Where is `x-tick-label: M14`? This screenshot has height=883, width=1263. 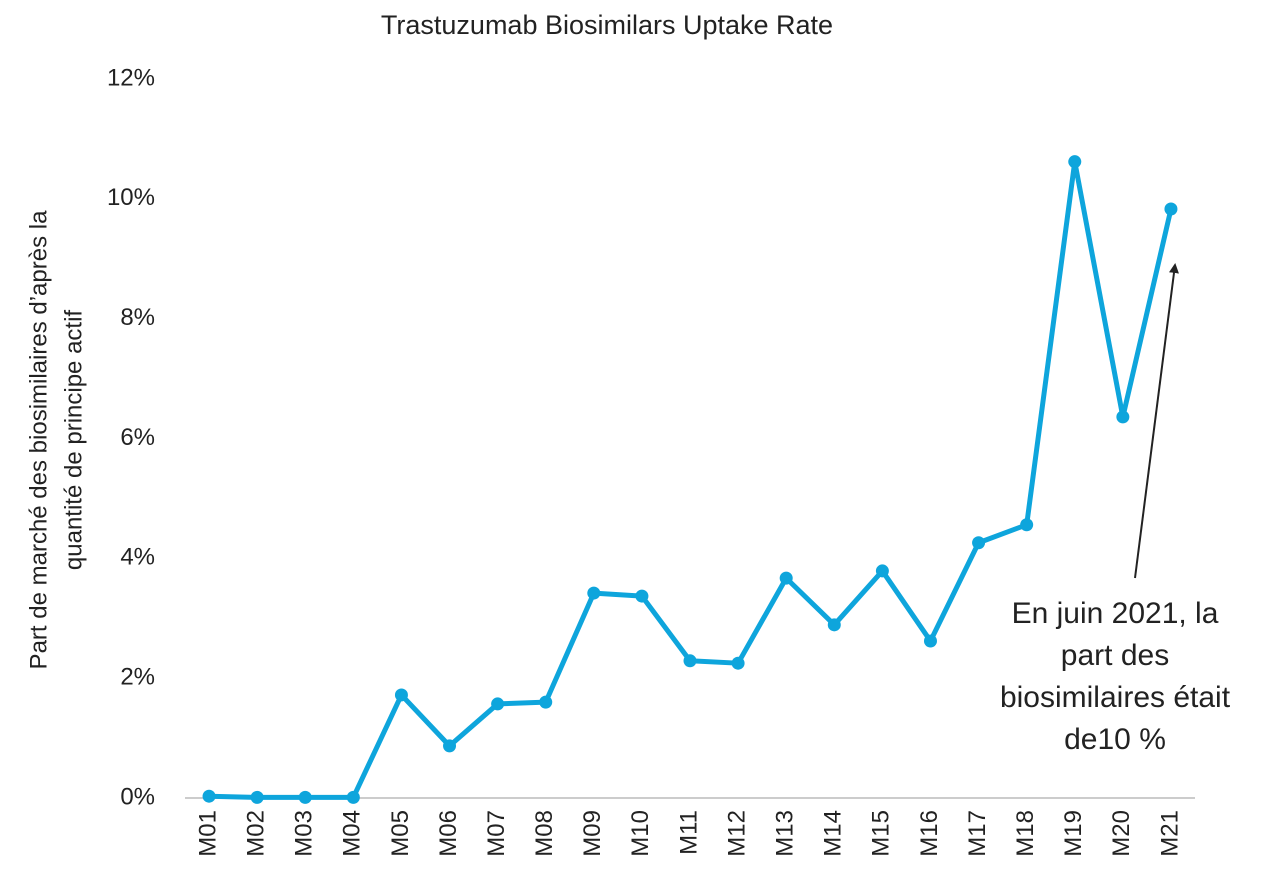
x-tick-label: M14 is located at coordinates (833, 833).